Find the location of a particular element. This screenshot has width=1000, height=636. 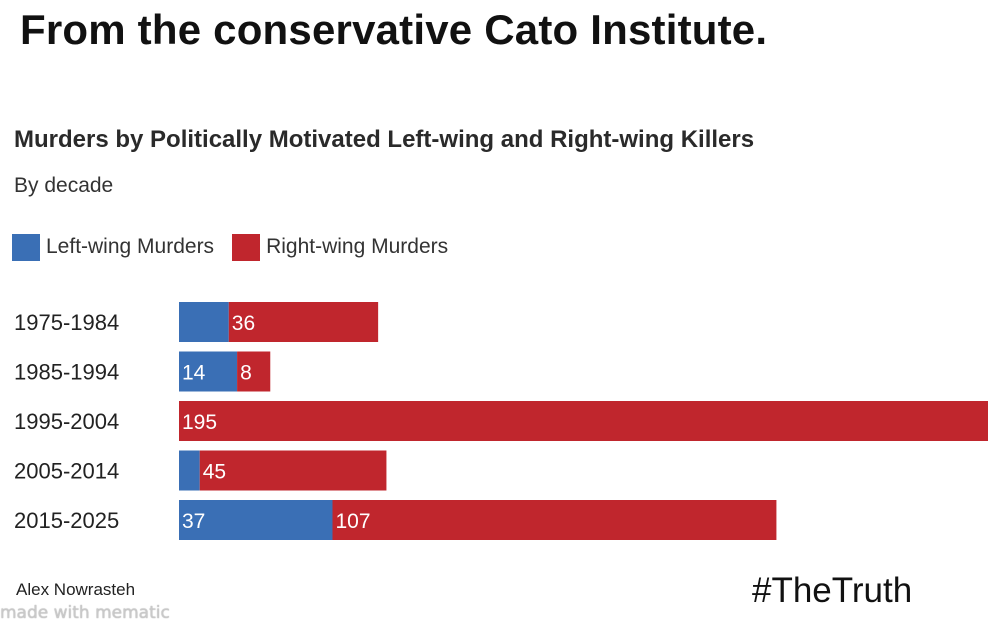

data-label-right-wing-1995-2004: 195 is located at coordinates (199, 422).